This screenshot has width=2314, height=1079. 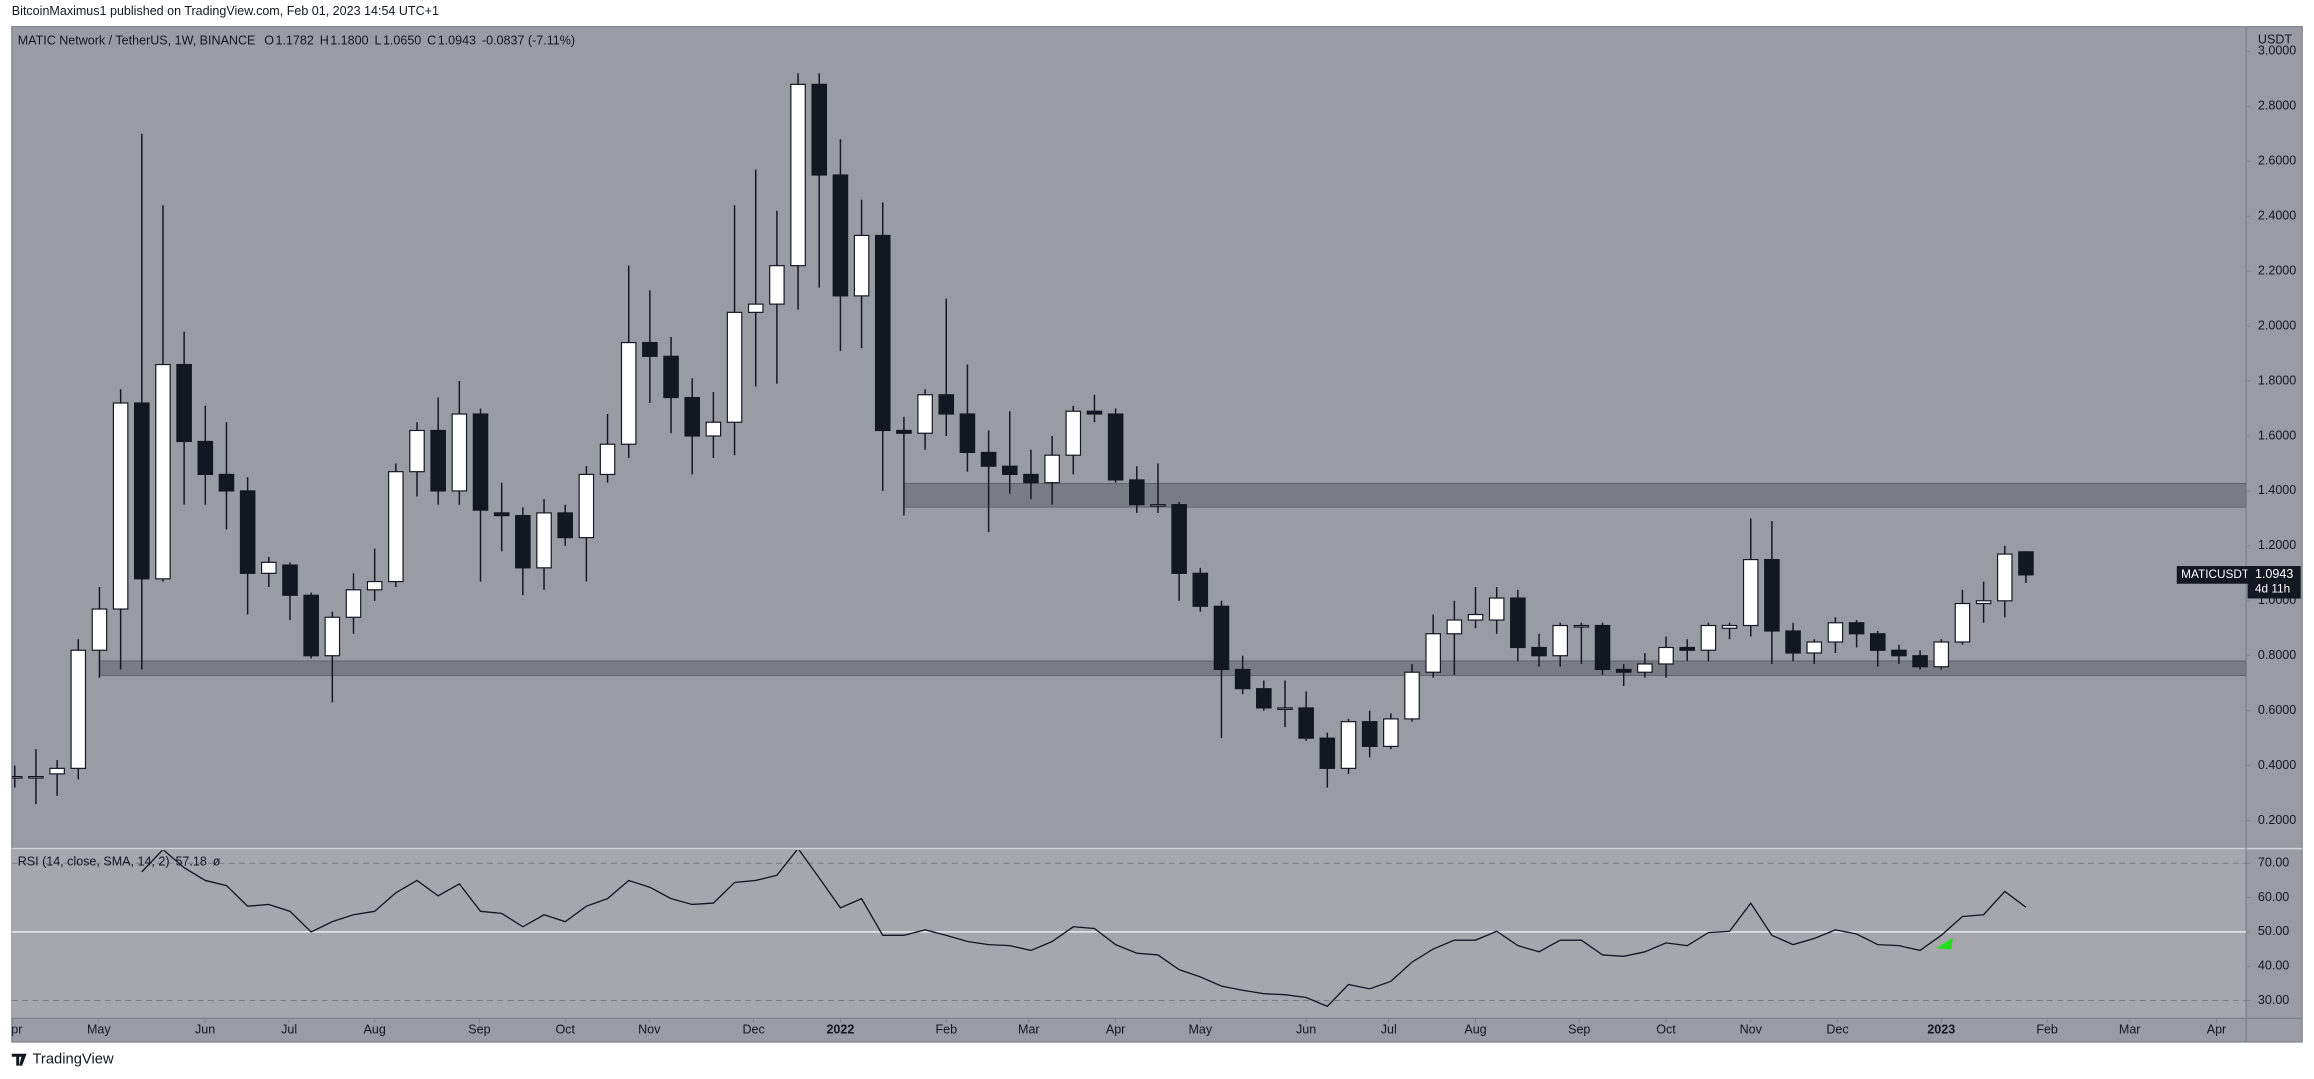 What do you see at coordinates (1751, 1030) in the screenshot?
I see `x-tick-label: Nov` at bounding box center [1751, 1030].